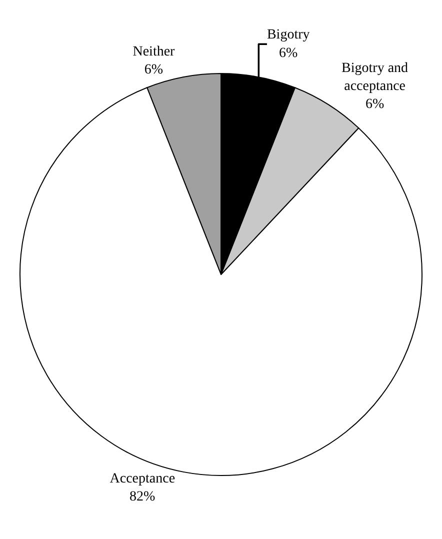  I want to click on slice-label: Bigotry and acceptance, so click(375, 77).